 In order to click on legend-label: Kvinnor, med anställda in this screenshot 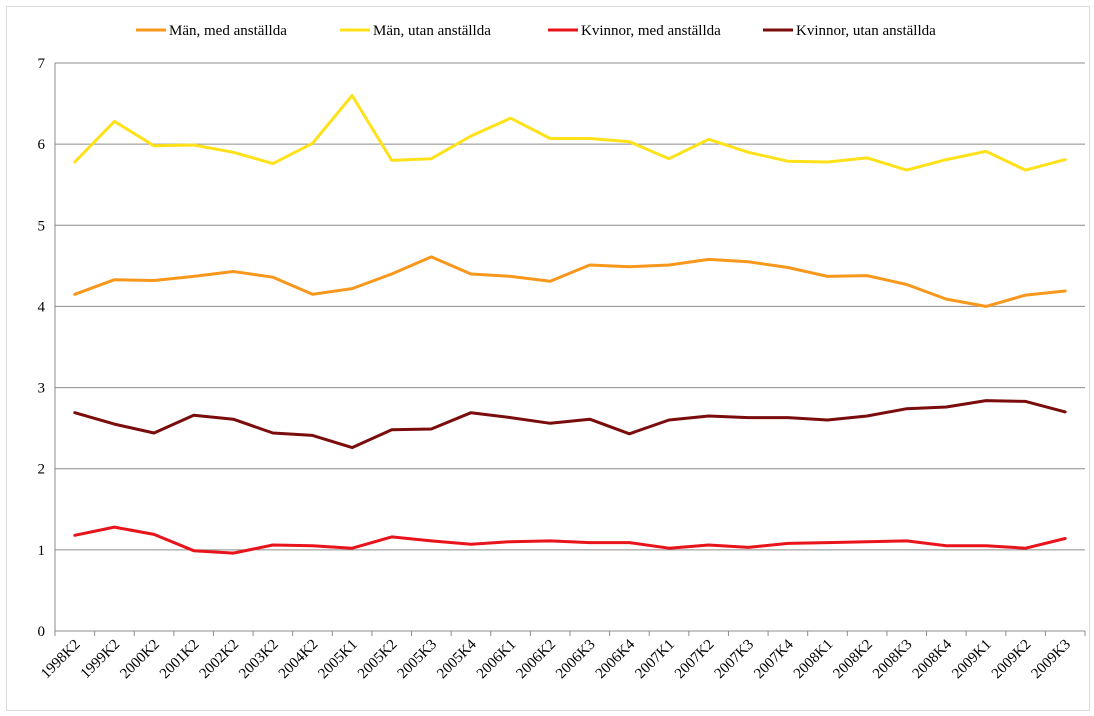, I will do `click(651, 31)`.